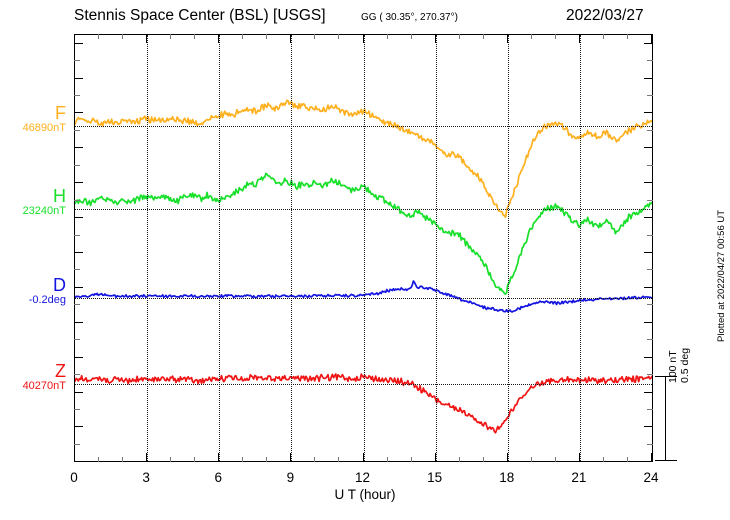  What do you see at coordinates (34, 377) in the screenshot?
I see `component-label-z: Z 40270nT` at bounding box center [34, 377].